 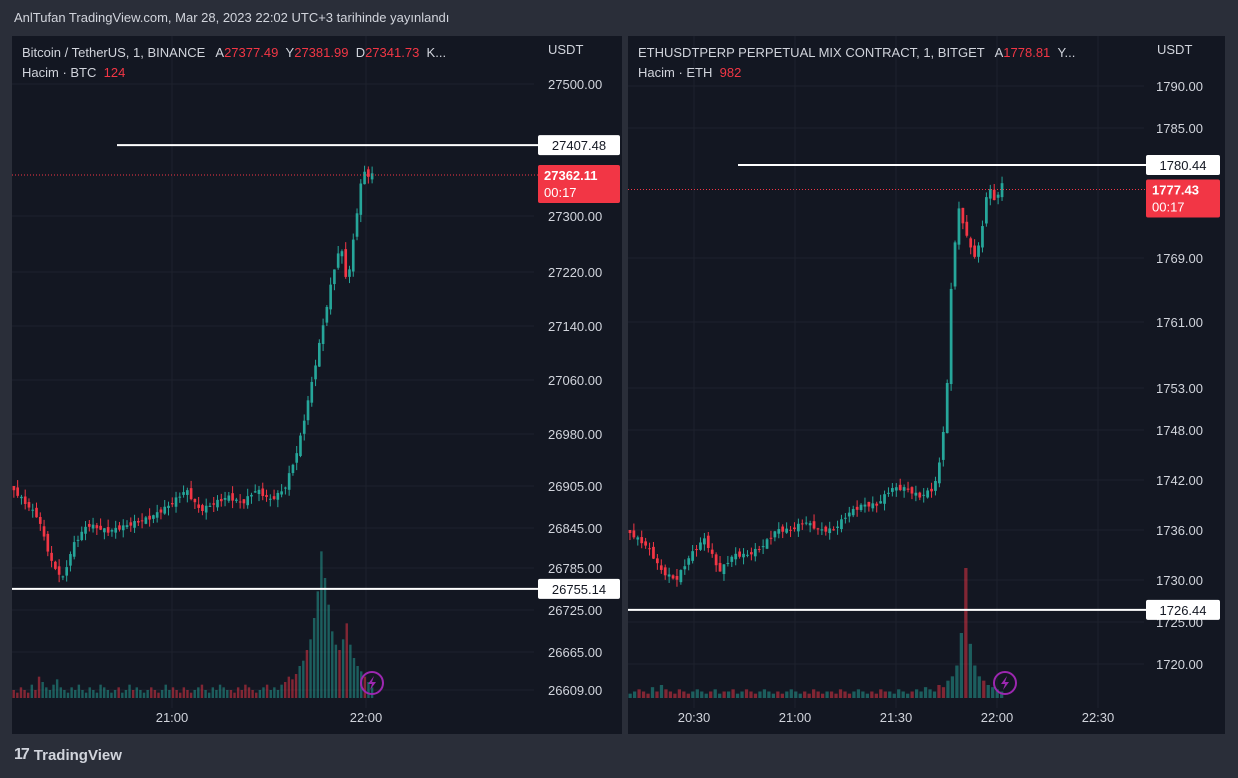 What do you see at coordinates (1179, 664) in the screenshot?
I see `eth-y-tick: 1720.00` at bounding box center [1179, 664].